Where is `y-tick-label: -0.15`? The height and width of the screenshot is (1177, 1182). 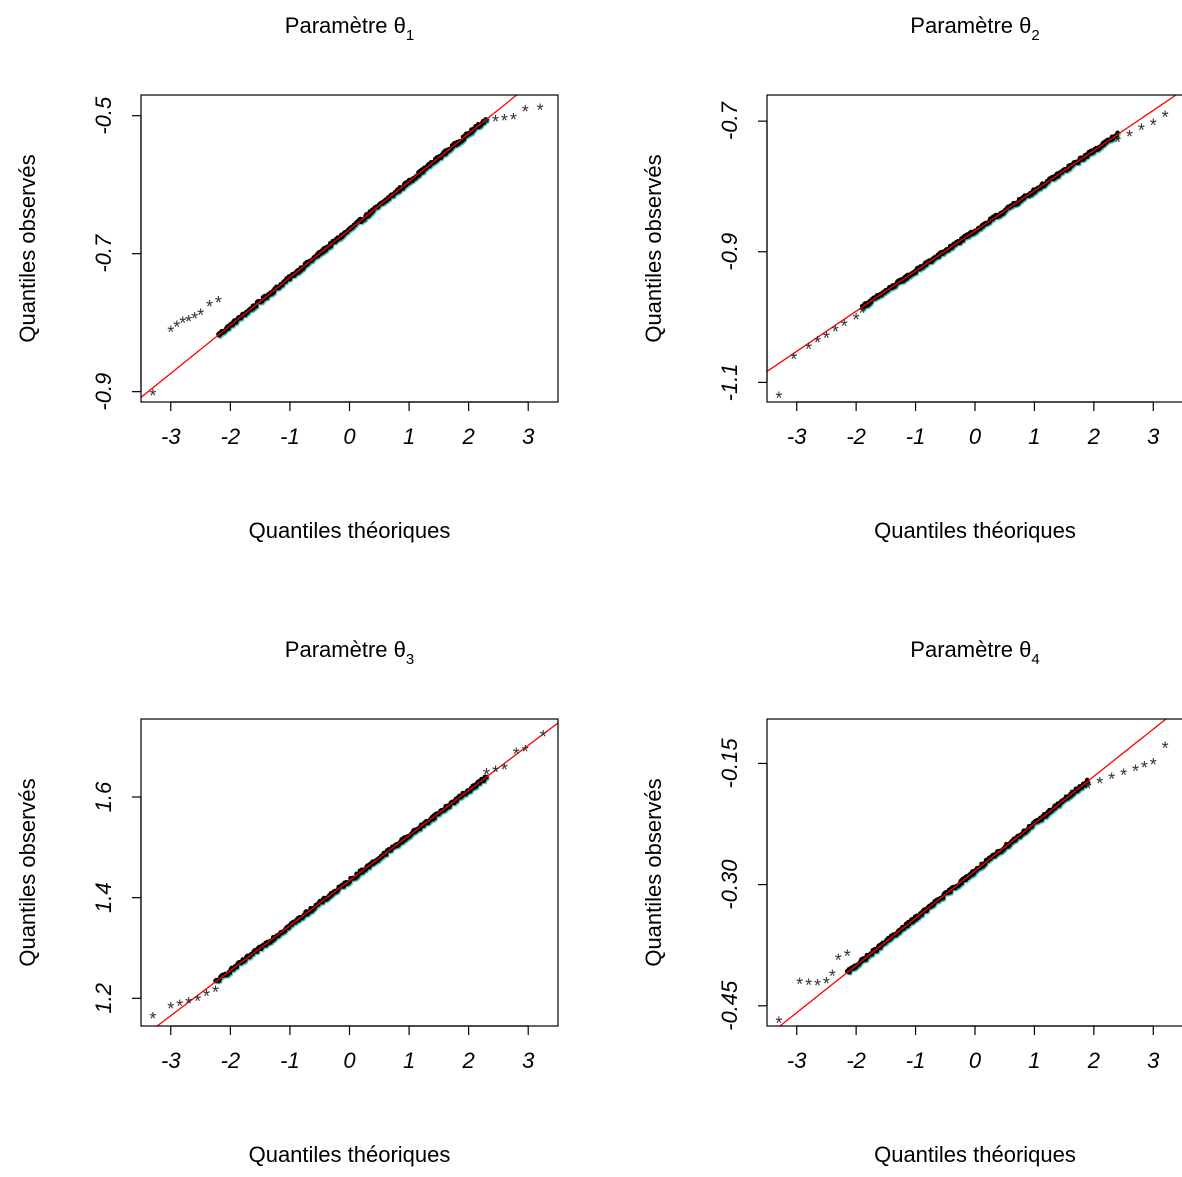 y-tick-label: -0.15 is located at coordinates (729, 763).